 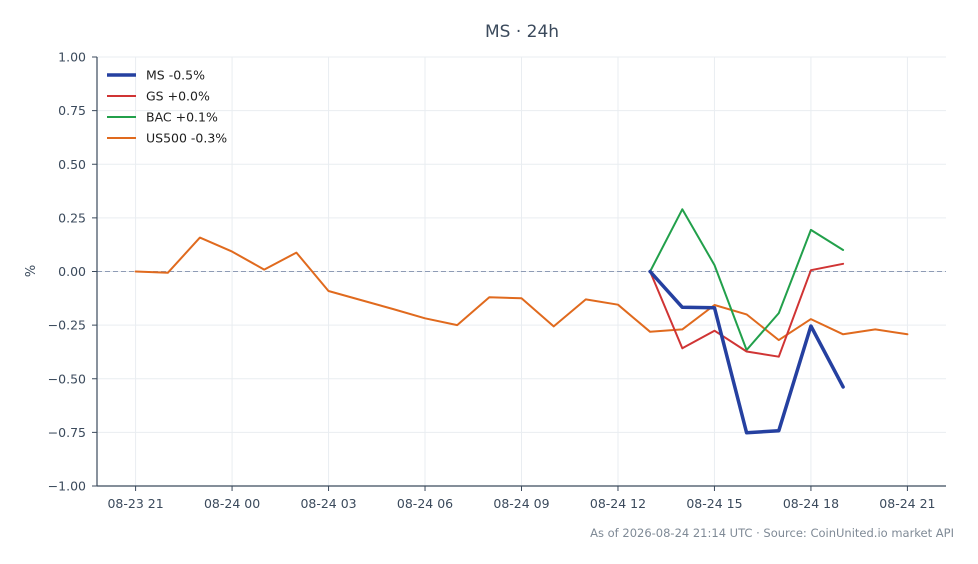 What do you see at coordinates (522, 32) in the screenshot?
I see `chart-title: MS · 24h` at bounding box center [522, 32].